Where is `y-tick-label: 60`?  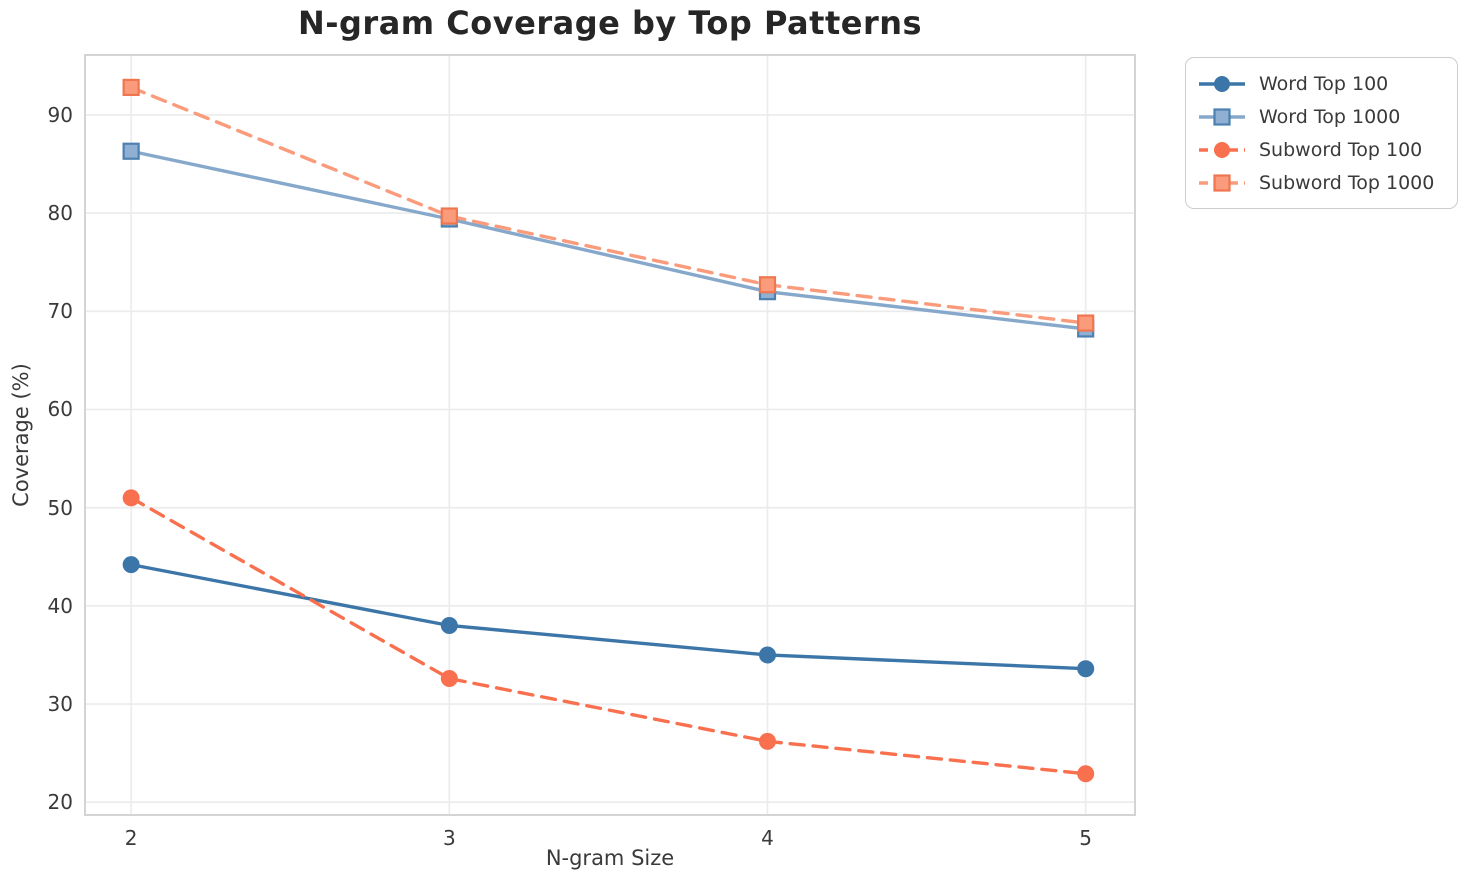 y-tick-label: 60 is located at coordinates (60, 409).